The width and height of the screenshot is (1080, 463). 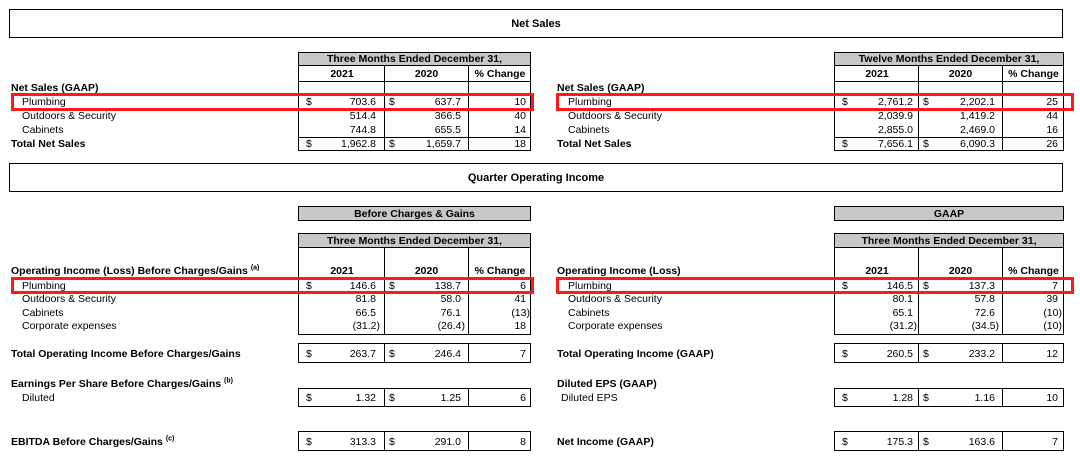 What do you see at coordinates (366, 326) in the screenshot?
I see `value-2021: (31.2)` at bounding box center [366, 326].